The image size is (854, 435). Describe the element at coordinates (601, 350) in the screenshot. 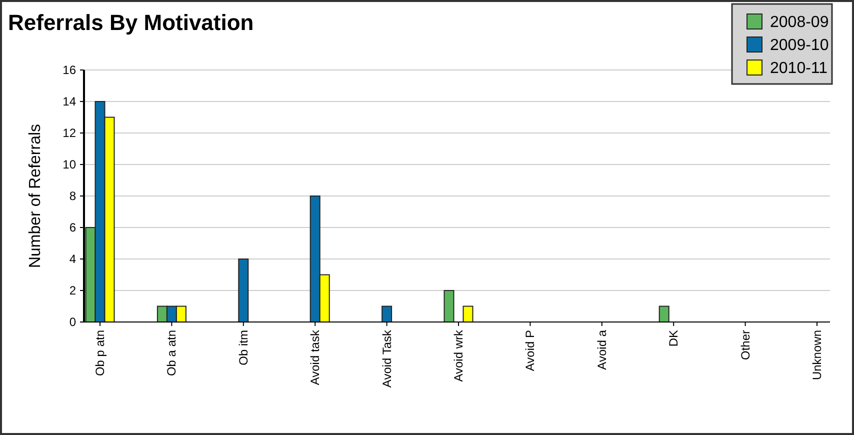

I see `x-tick-label: Avoid a` at that location.